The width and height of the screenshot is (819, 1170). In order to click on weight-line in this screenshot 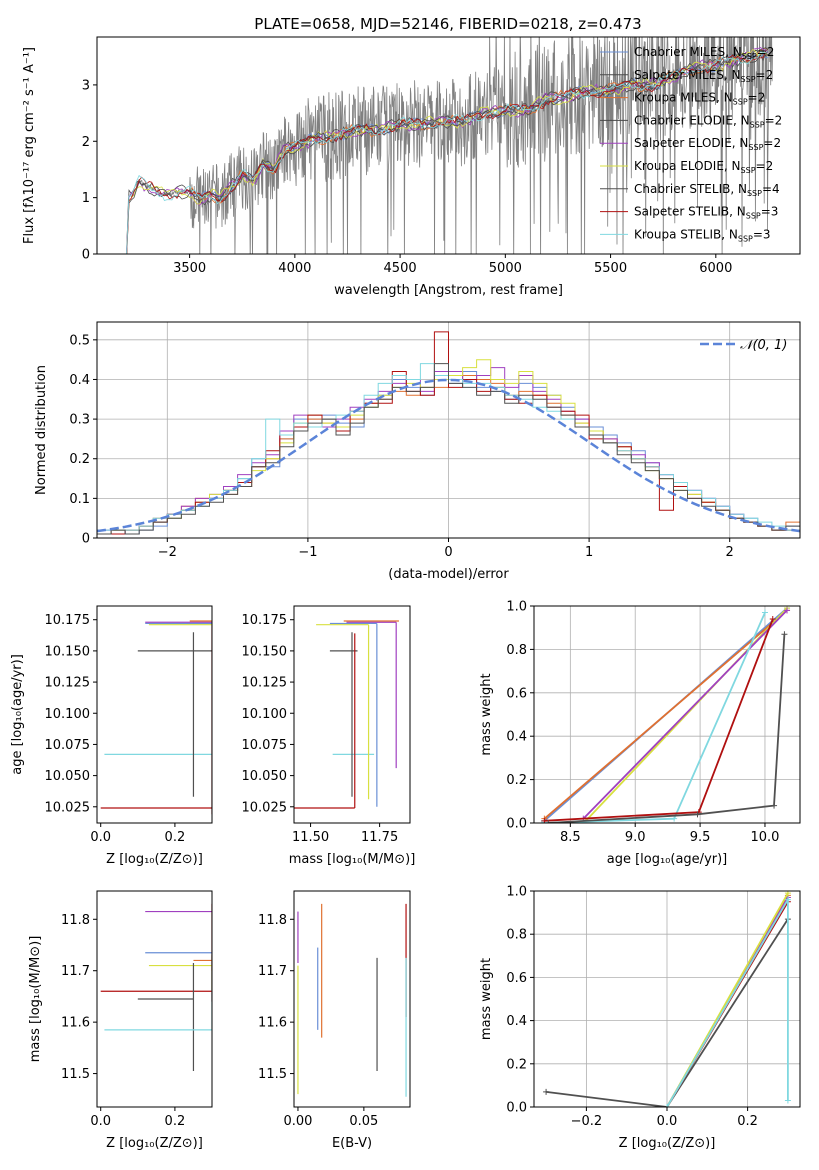, I will do `click(667, 1012)`.